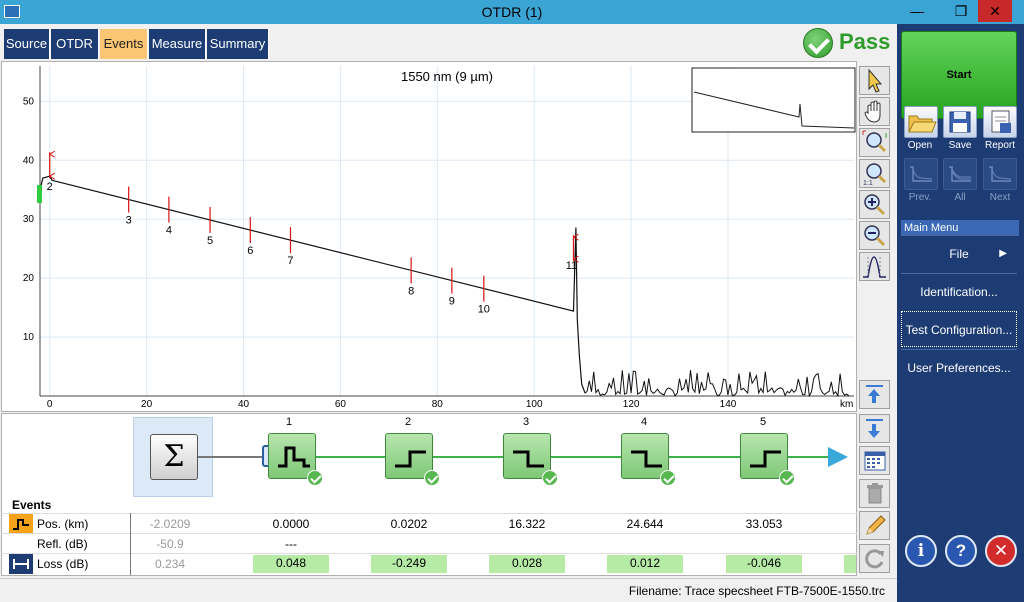 This screenshot has width=1024, height=602. I want to click on wavelength-label: 1550 nm (9 µm), so click(447, 76).